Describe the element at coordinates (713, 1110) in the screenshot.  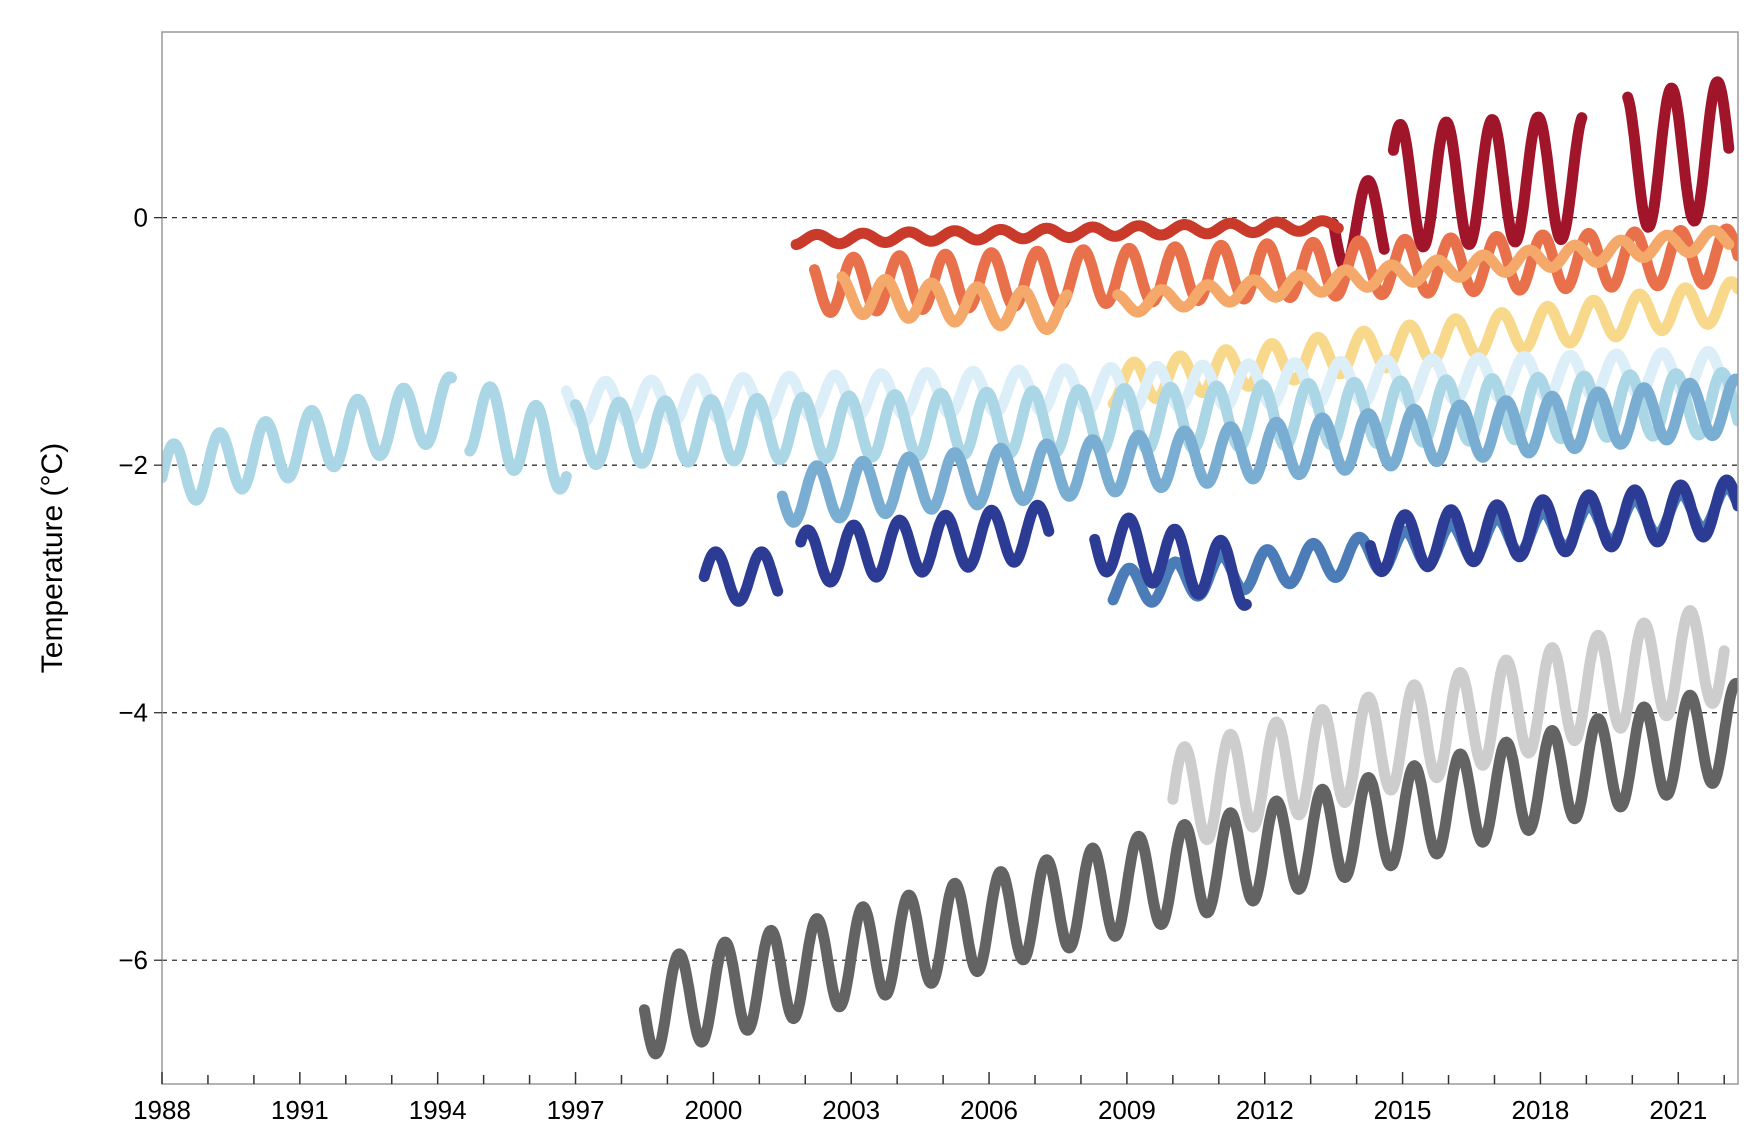
I see `x-tick-label: 2000` at that location.